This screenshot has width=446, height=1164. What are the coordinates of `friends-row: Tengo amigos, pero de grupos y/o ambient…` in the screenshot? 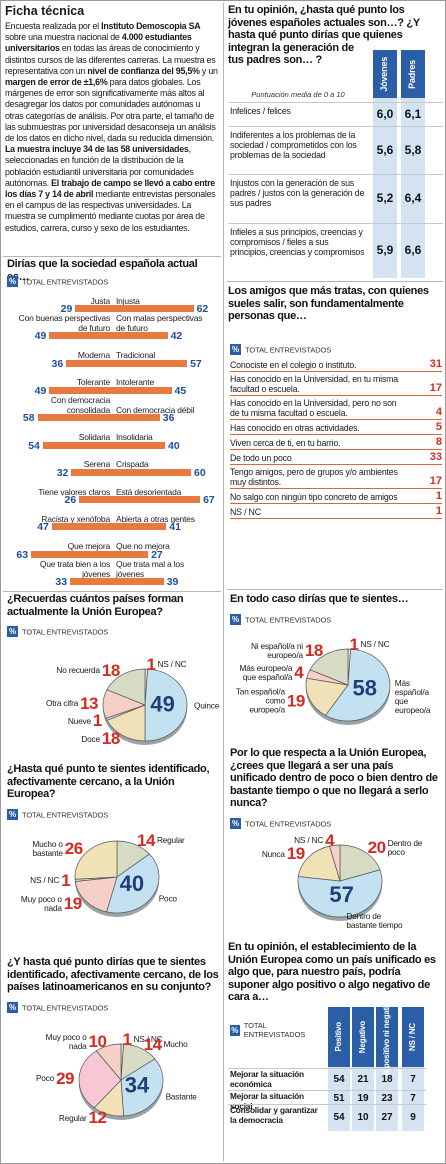 It's located at (336, 477).